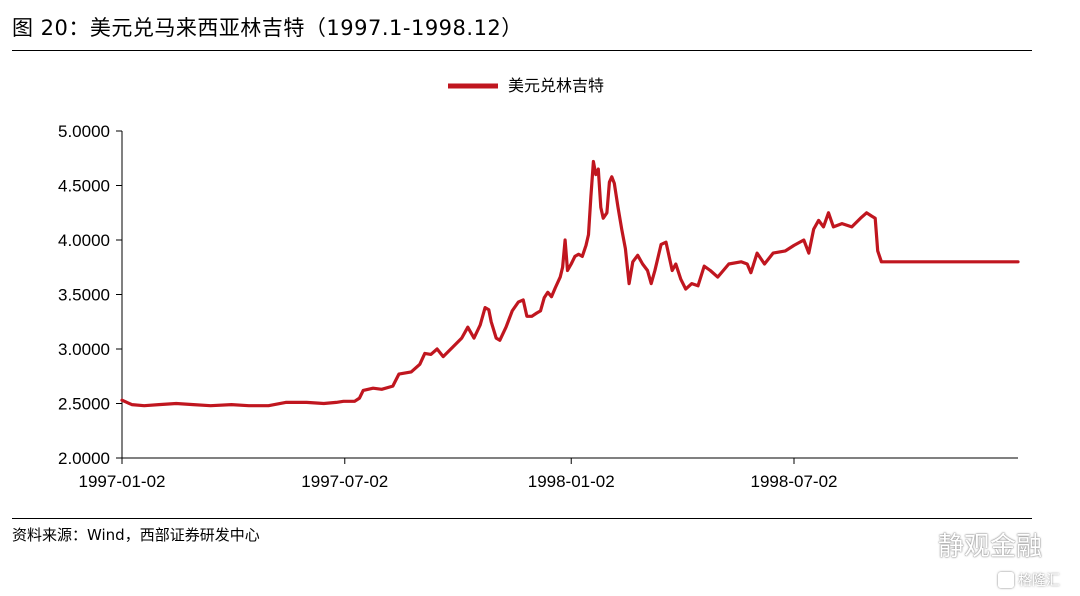  What do you see at coordinates (84, 404) in the screenshot?
I see `y-tick-label: 2.5000` at bounding box center [84, 404].